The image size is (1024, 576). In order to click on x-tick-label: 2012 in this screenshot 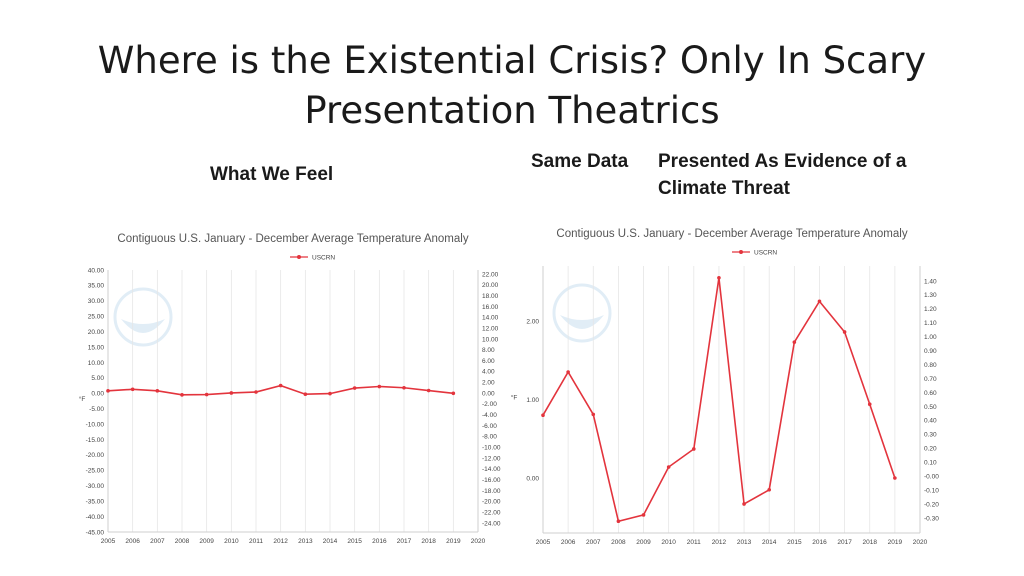, I will do `click(719, 542)`.